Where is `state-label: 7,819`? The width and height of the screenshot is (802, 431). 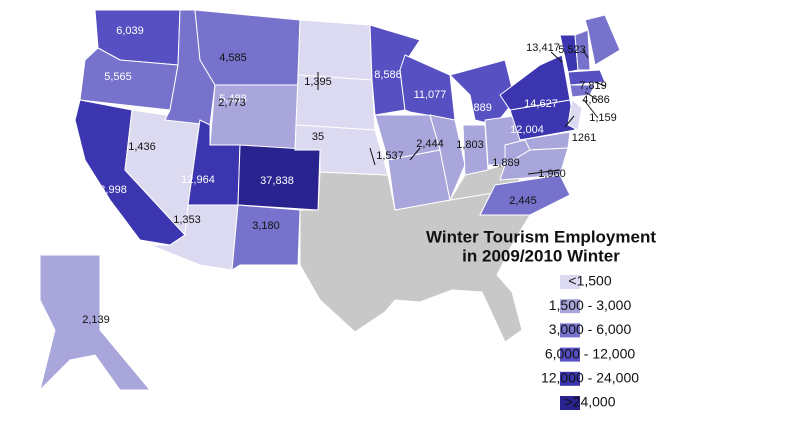
state-label: 7,819 is located at coordinates (593, 86).